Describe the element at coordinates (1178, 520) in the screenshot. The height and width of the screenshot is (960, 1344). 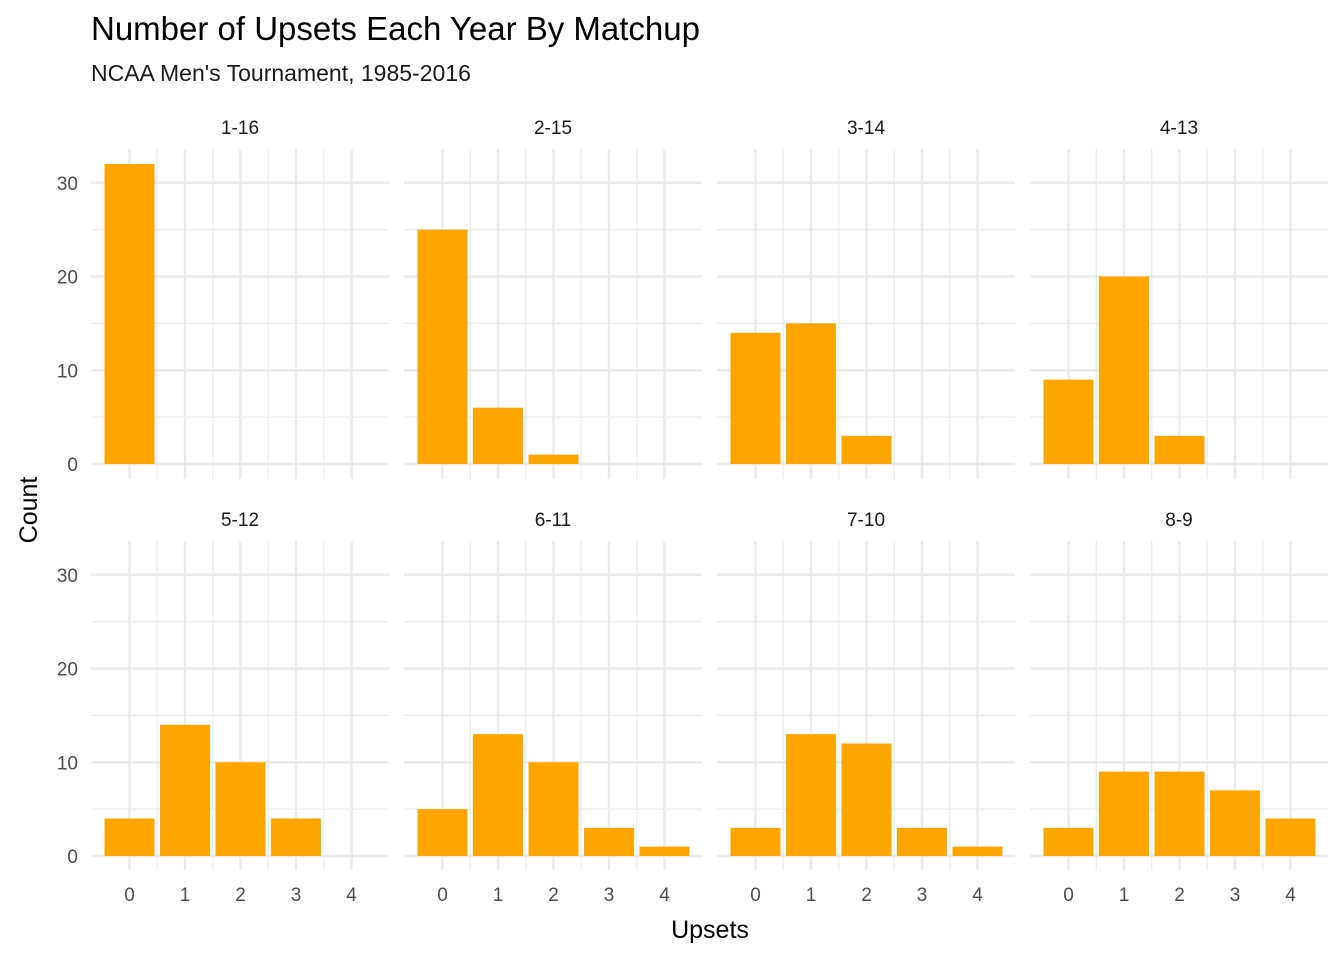
I see `facet-label: 8-9` at that location.